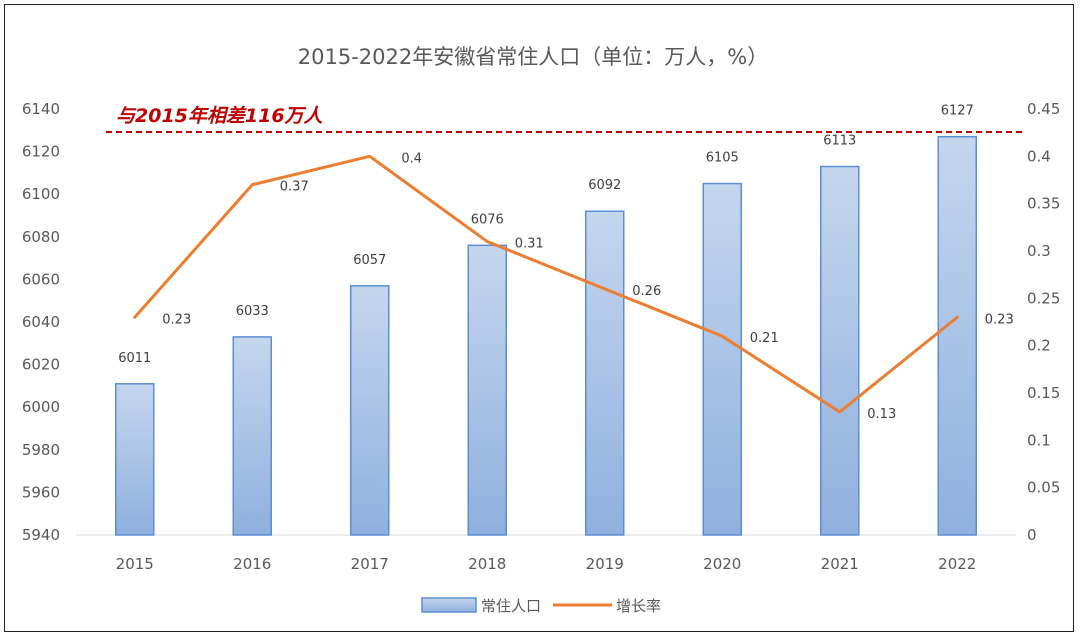 The width and height of the screenshot is (1080, 638). I want to click on left-tick-label: 6080, so click(41, 237).